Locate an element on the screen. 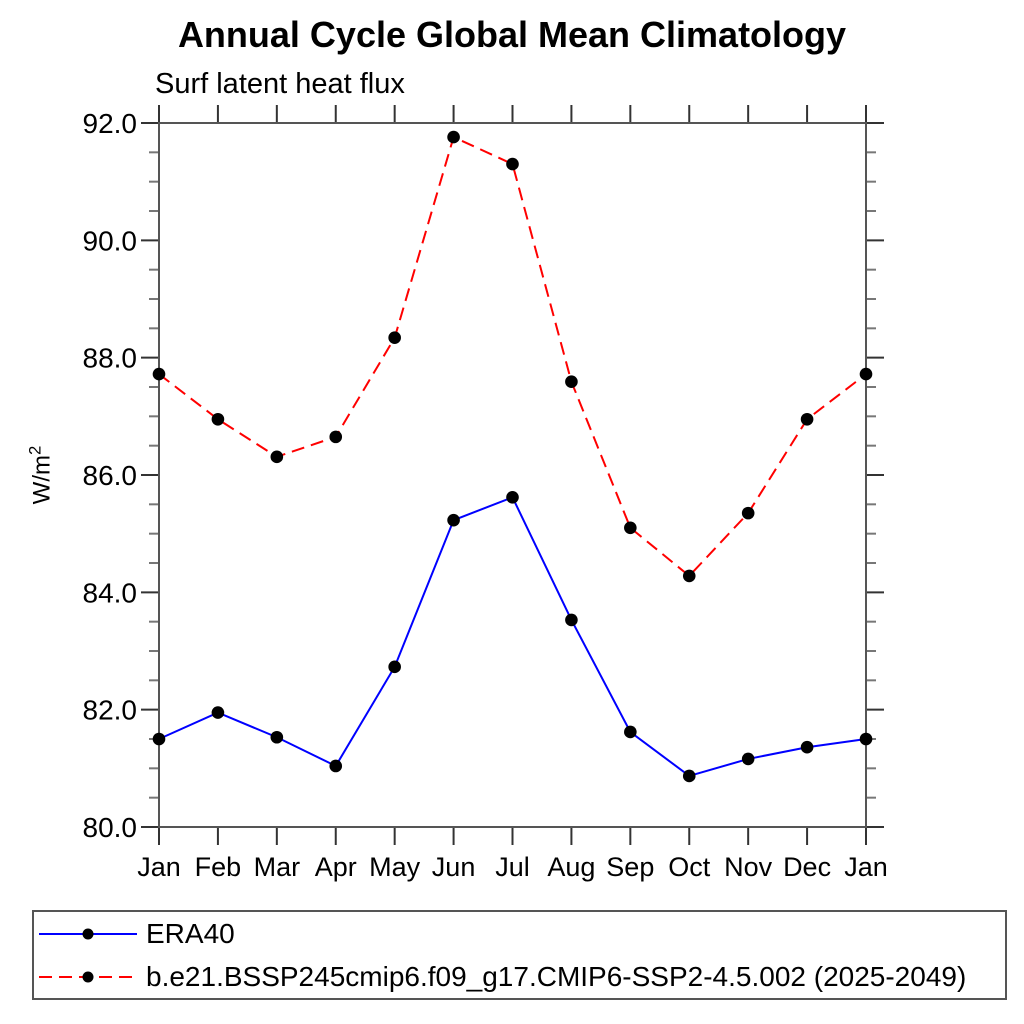  x-axis-tick-label: May is located at coordinates (395, 867).